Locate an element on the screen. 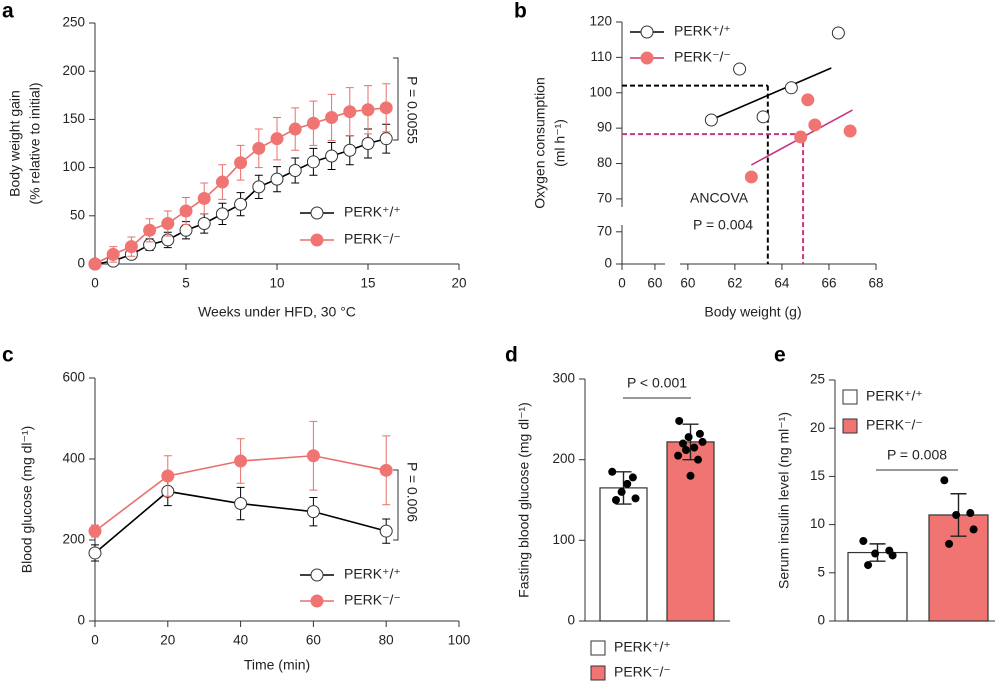  y-tick-label: 400 is located at coordinates (73, 458).